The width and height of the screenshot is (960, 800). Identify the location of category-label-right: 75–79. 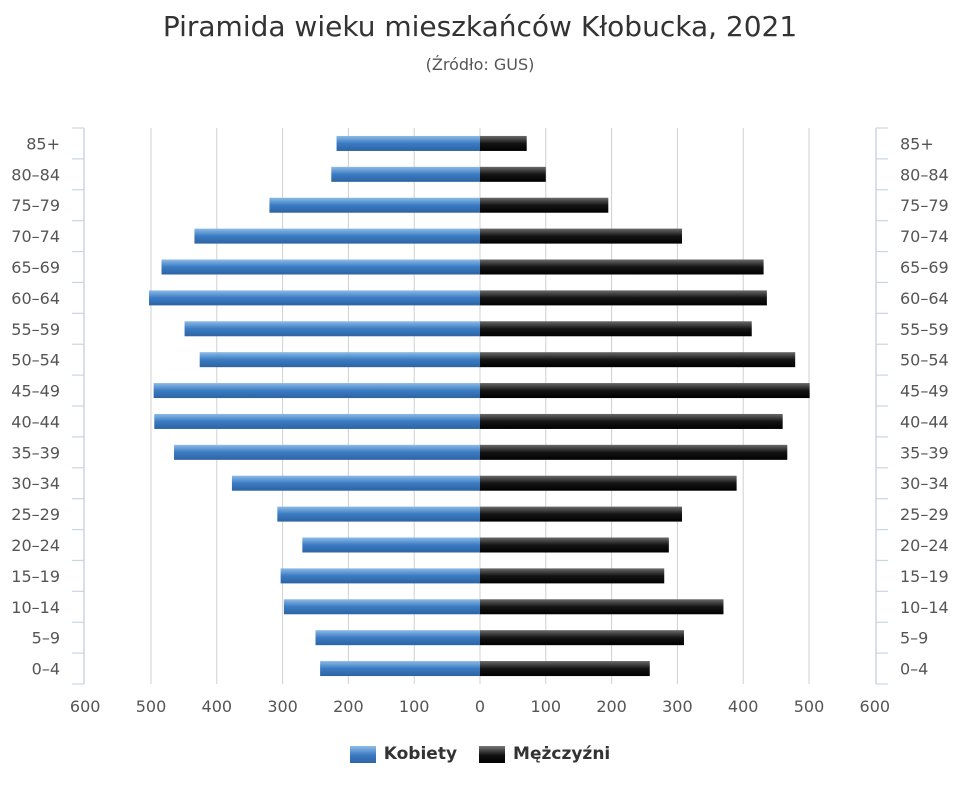
(924, 205).